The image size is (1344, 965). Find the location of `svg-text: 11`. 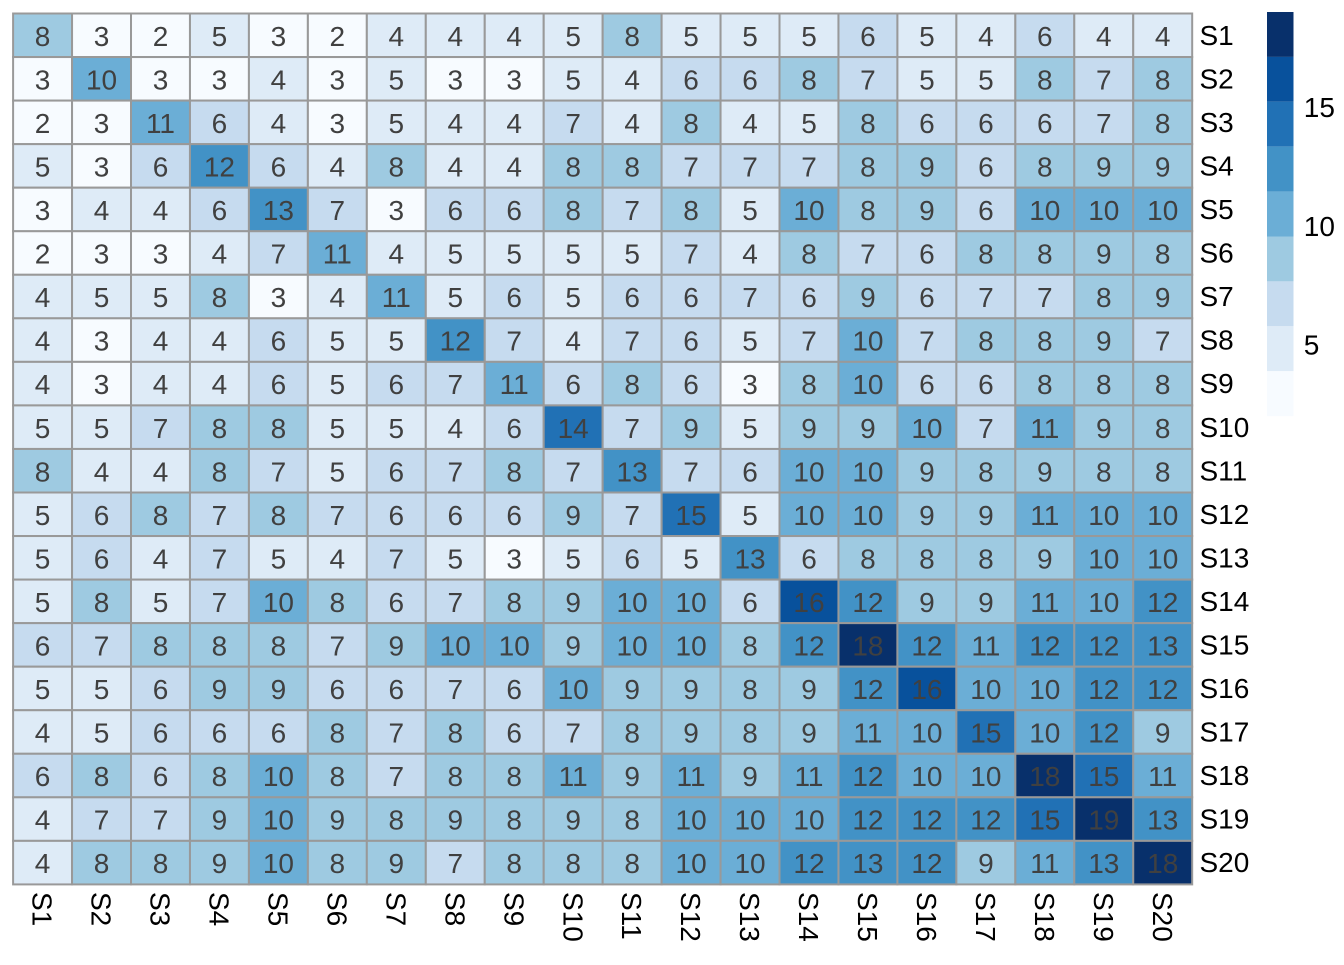

svg-text: 11 is located at coordinates (808, 776).